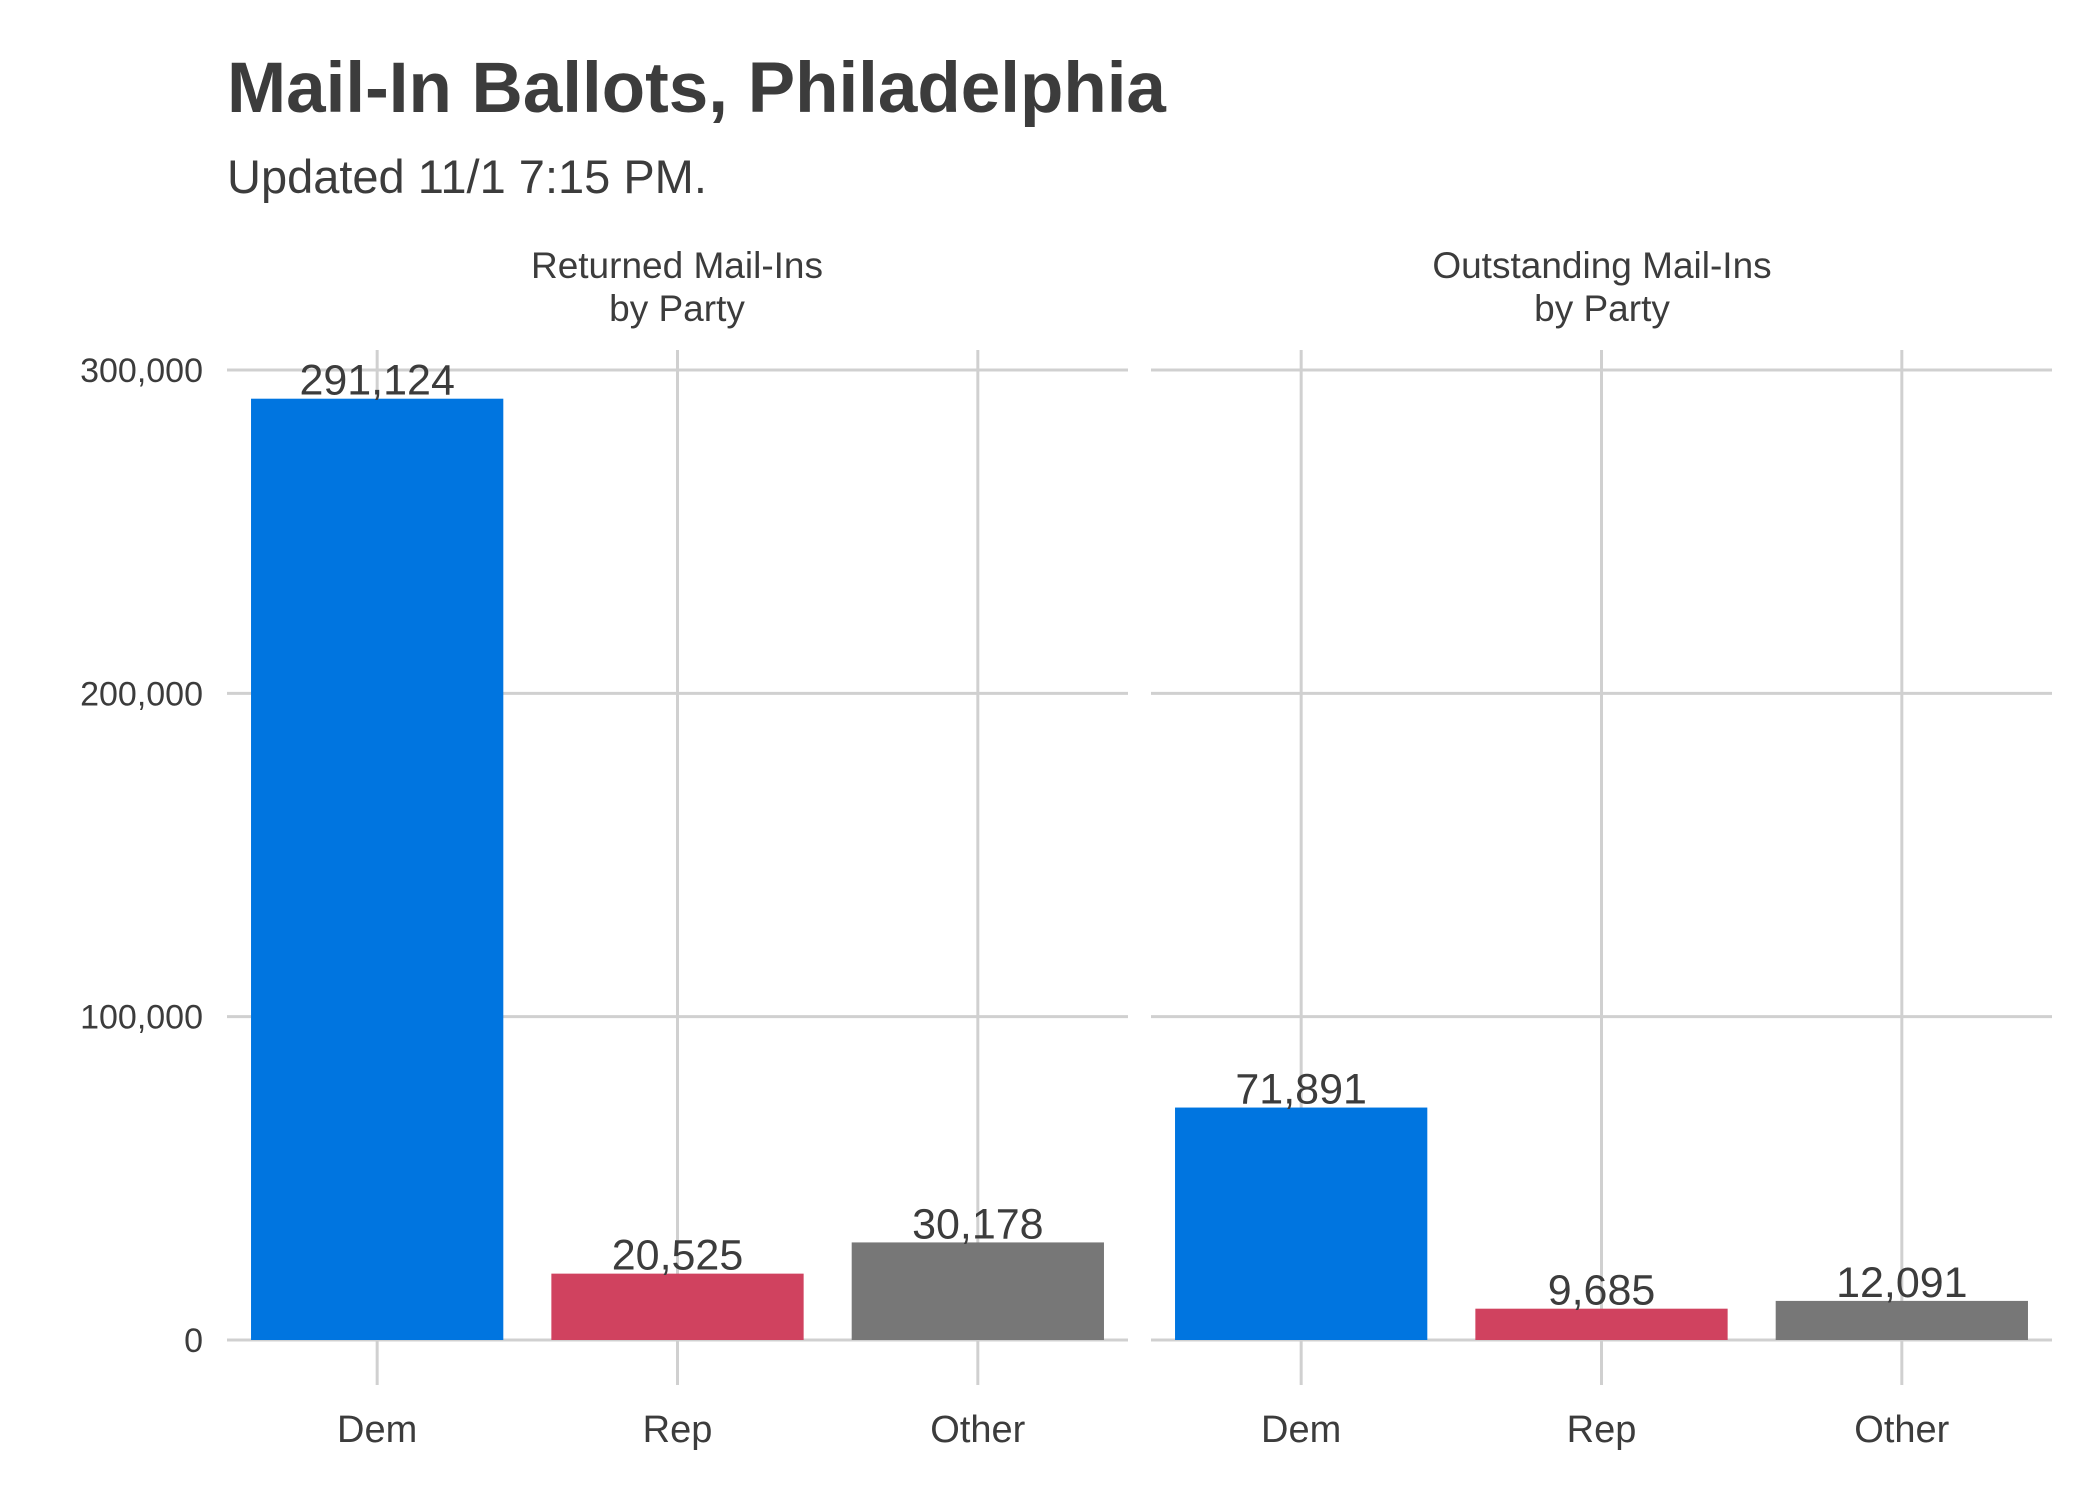 The width and height of the screenshot is (2100, 1500). I want to click on chart-subtitle: Updated 11/1 7:15 PM., so click(467, 176).